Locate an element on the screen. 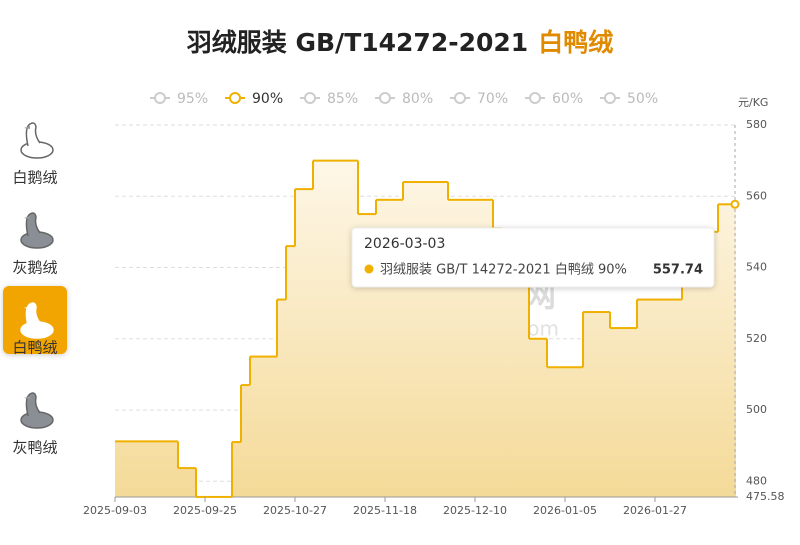  tooltip-dot is located at coordinates (369, 269).